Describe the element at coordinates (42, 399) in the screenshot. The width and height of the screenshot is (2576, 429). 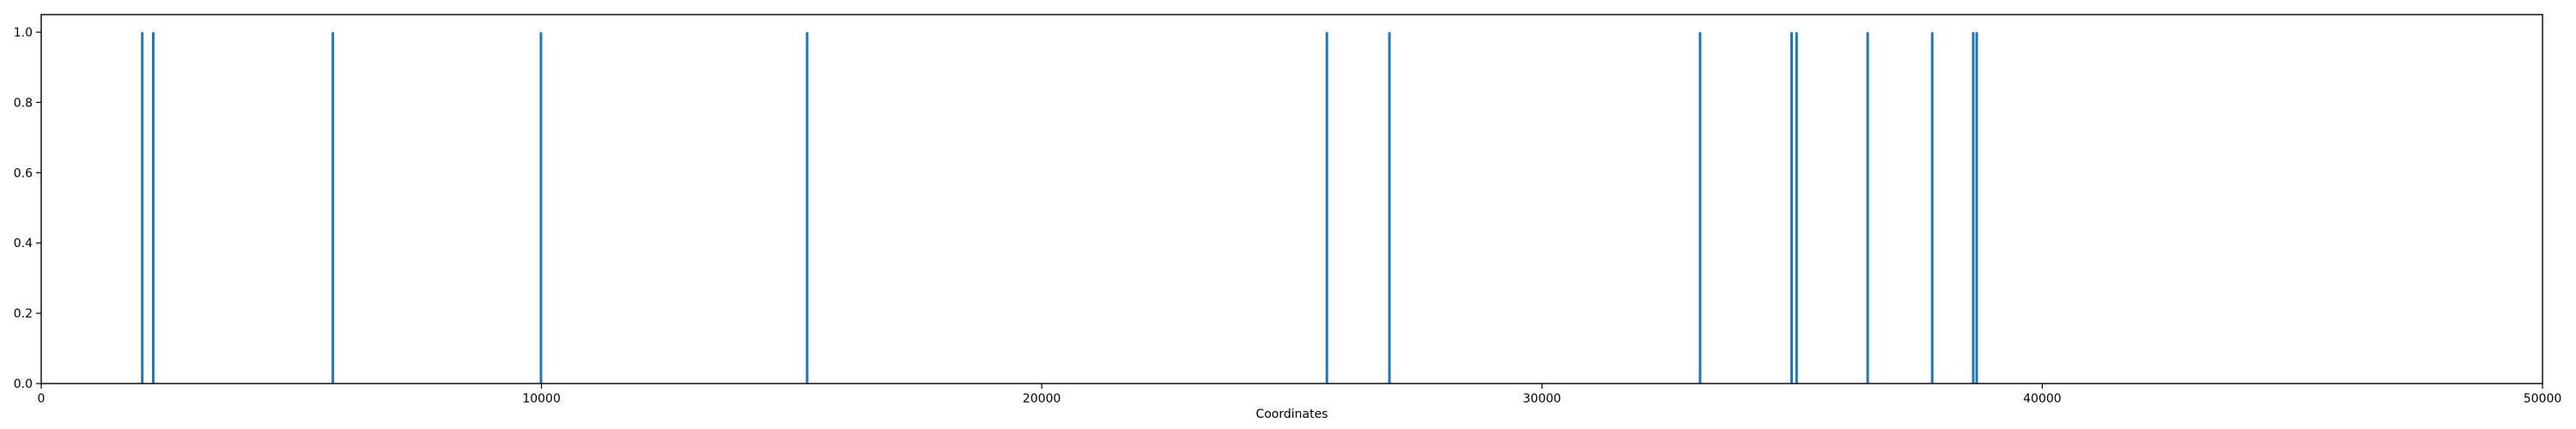
I see `x-tick-label-0: 0` at that location.